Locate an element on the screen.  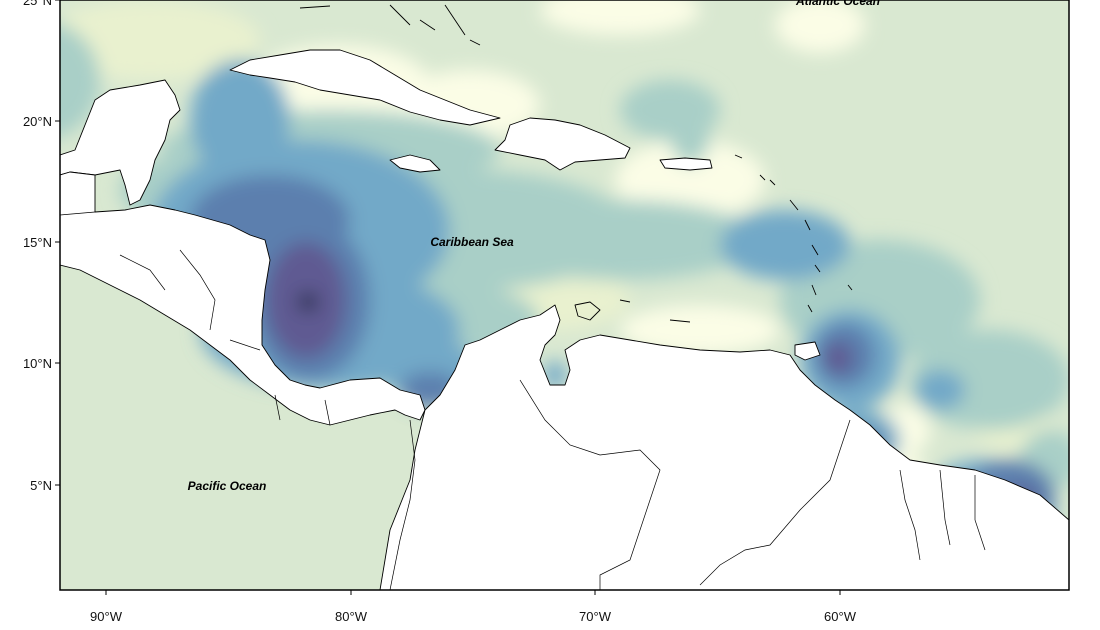
y-tick-label: 25°N is located at coordinates (37, 4).